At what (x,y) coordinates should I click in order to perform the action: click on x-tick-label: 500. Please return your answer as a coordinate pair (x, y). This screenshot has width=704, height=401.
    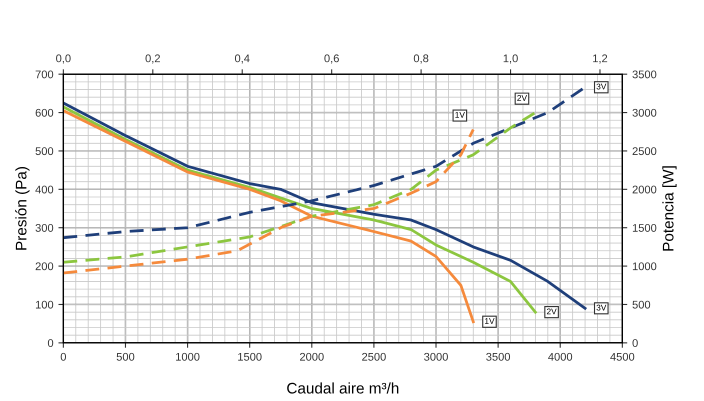
    Looking at the image, I should click on (125, 356).